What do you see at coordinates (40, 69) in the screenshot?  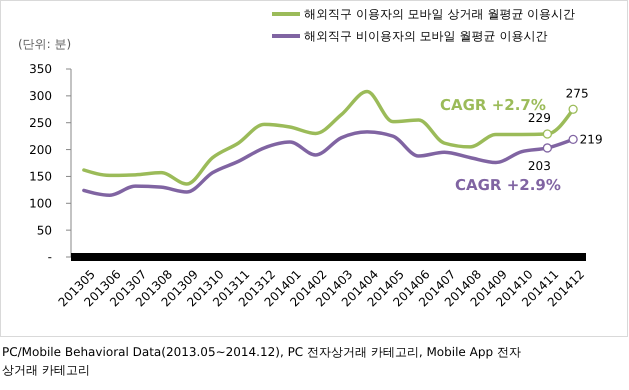 I see `y-tick-label: 350` at bounding box center [40, 69].